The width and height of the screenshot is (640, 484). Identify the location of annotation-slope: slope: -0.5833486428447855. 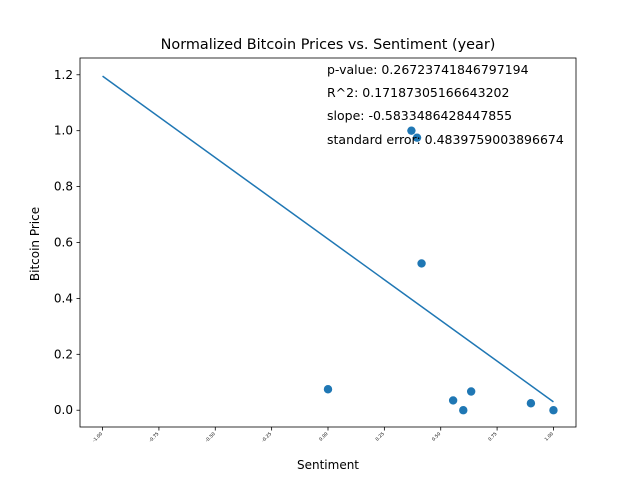
(419, 115).